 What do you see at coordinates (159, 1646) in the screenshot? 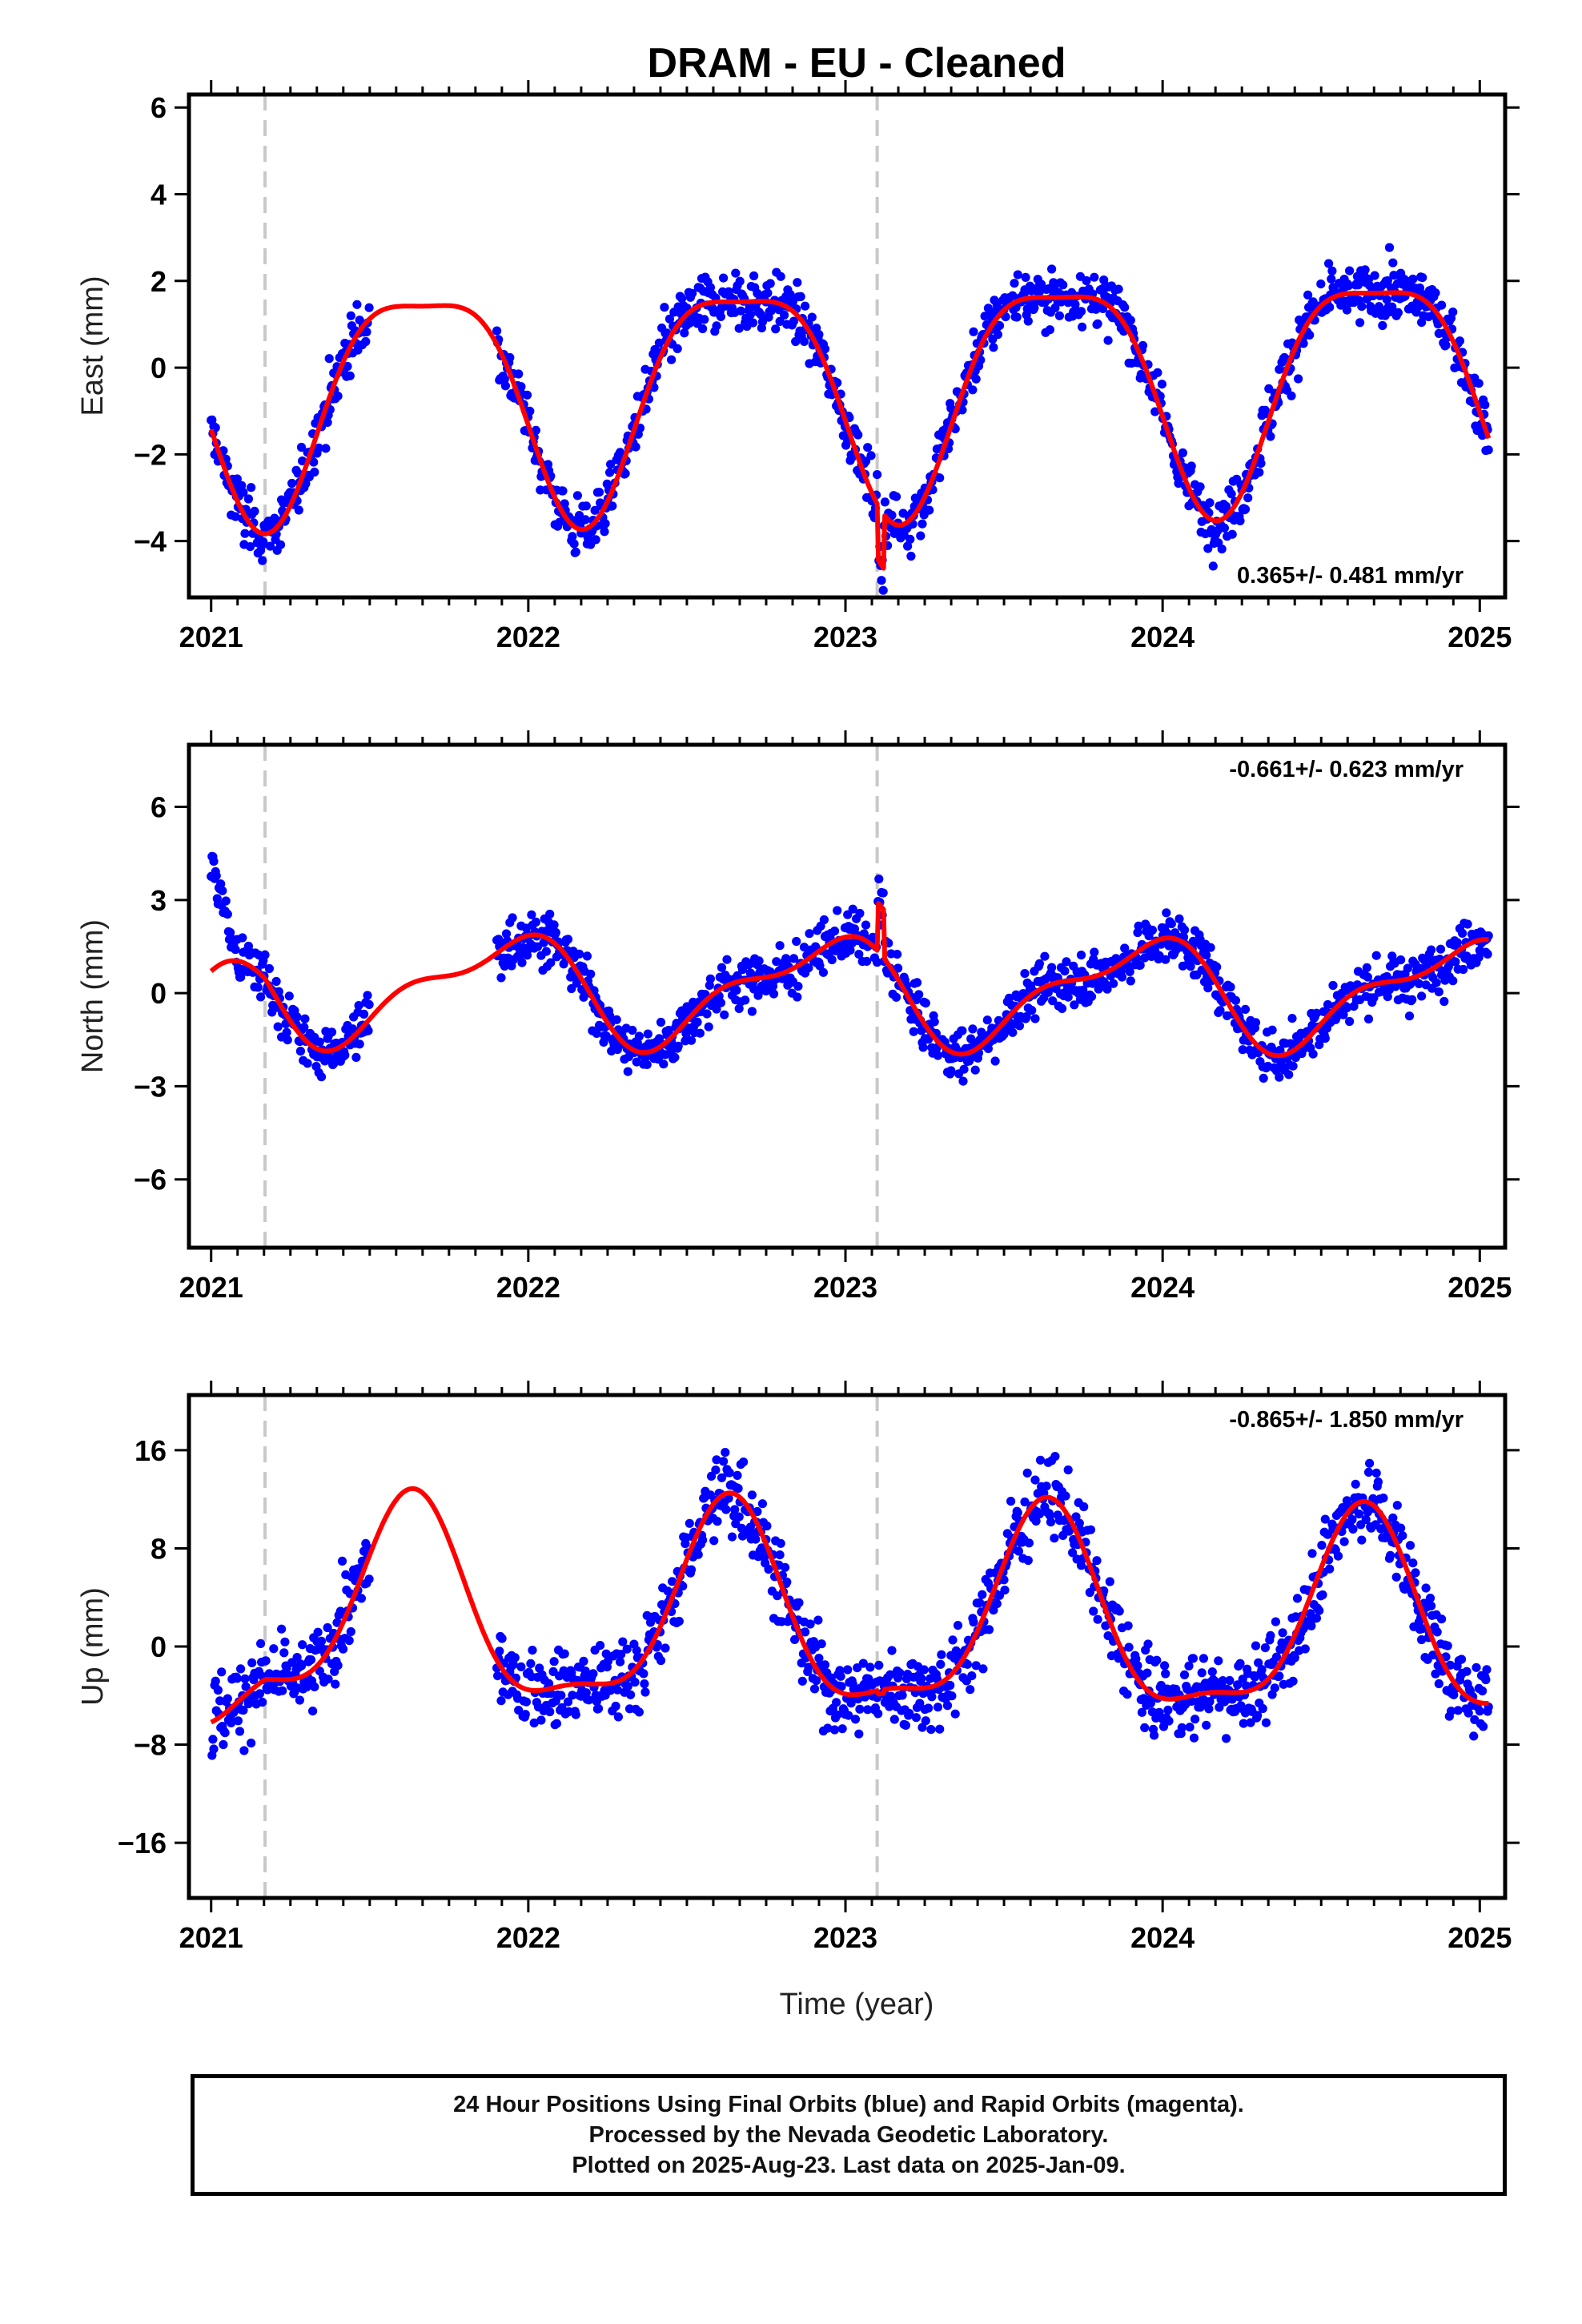
I see `y-tick-label: 0` at bounding box center [159, 1646].